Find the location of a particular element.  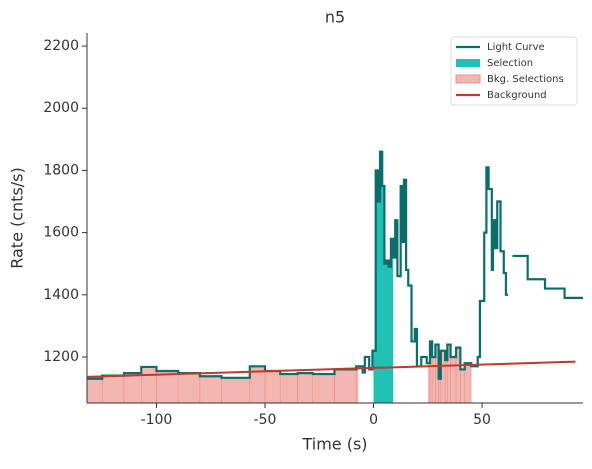

x-tick-label: 50 is located at coordinates (482, 420).